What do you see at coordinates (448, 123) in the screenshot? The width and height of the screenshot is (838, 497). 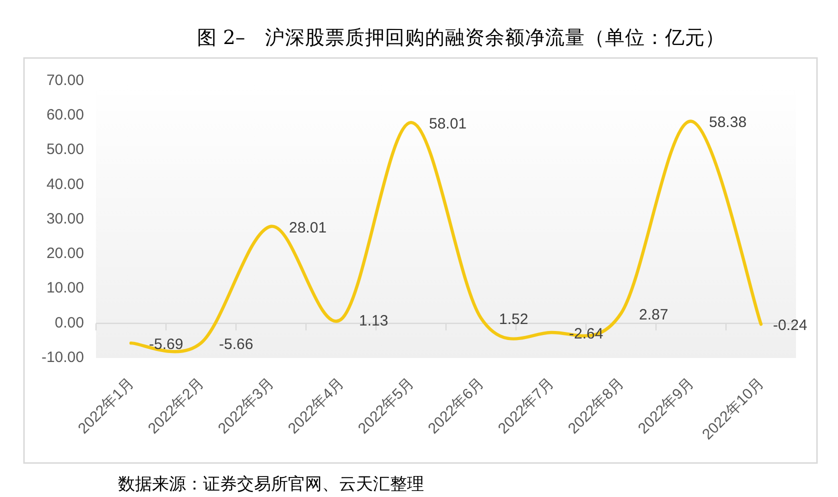 I see `data-label: 58.01` at bounding box center [448, 123].